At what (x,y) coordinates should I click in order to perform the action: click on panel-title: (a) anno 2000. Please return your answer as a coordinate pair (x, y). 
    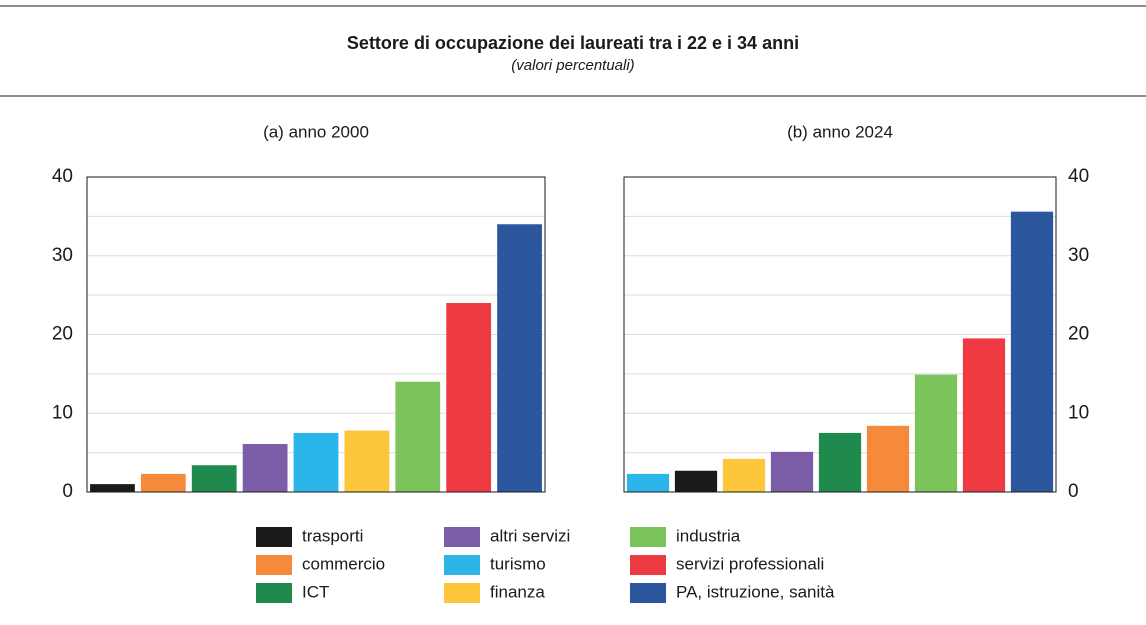
    Looking at the image, I should click on (316, 131).